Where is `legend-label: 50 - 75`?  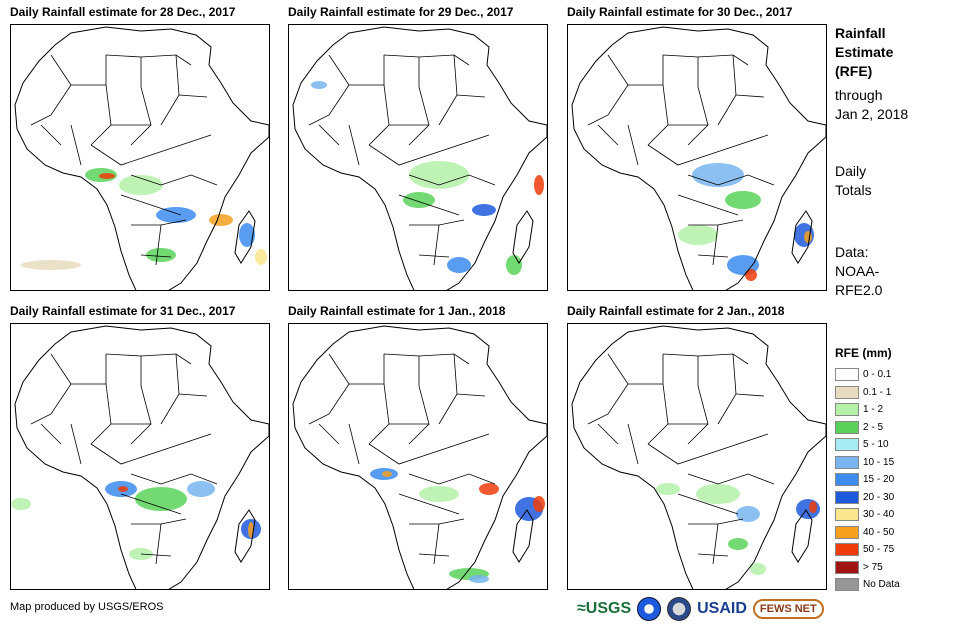
legend-label: 50 - 75 is located at coordinates (879, 550).